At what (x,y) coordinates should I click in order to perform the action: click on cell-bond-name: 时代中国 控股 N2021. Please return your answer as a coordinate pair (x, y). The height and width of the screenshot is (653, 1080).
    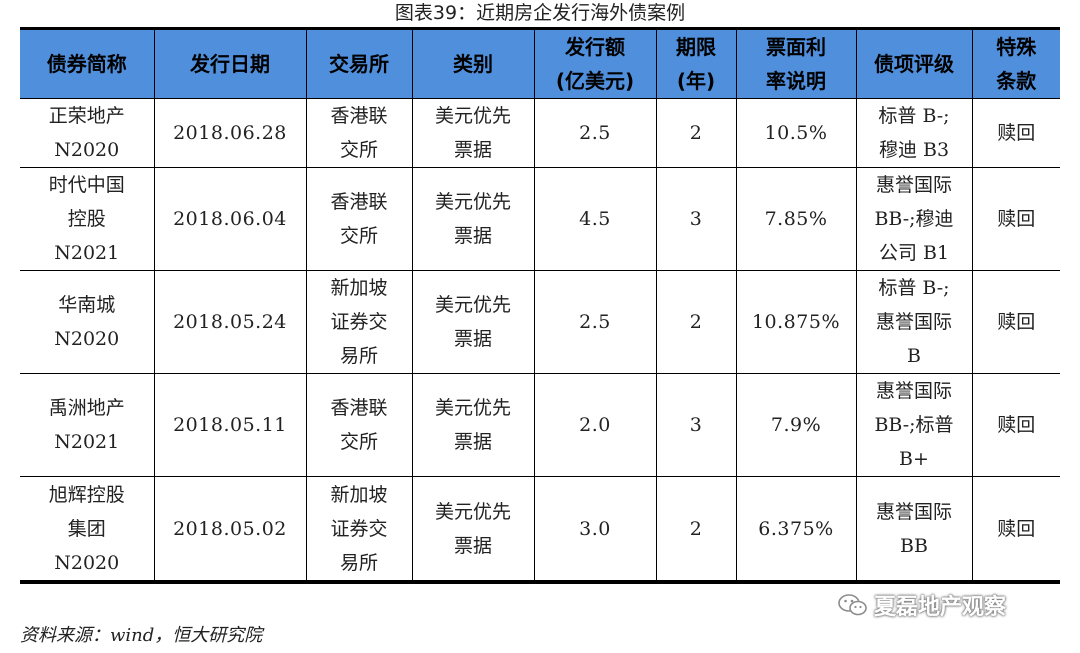
    Looking at the image, I should click on (87, 219).